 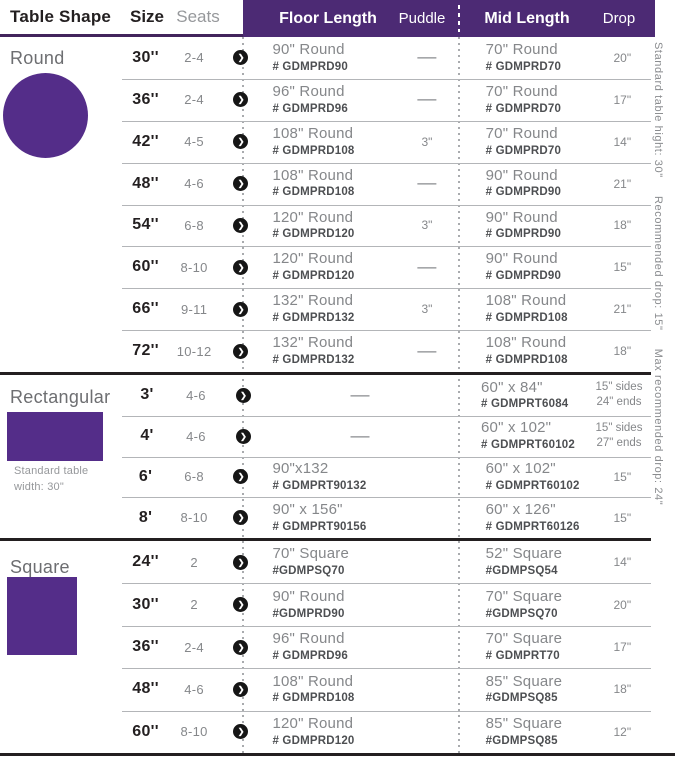 What do you see at coordinates (147, 16) in the screenshot?
I see `col-header-size: Size` at bounding box center [147, 16].